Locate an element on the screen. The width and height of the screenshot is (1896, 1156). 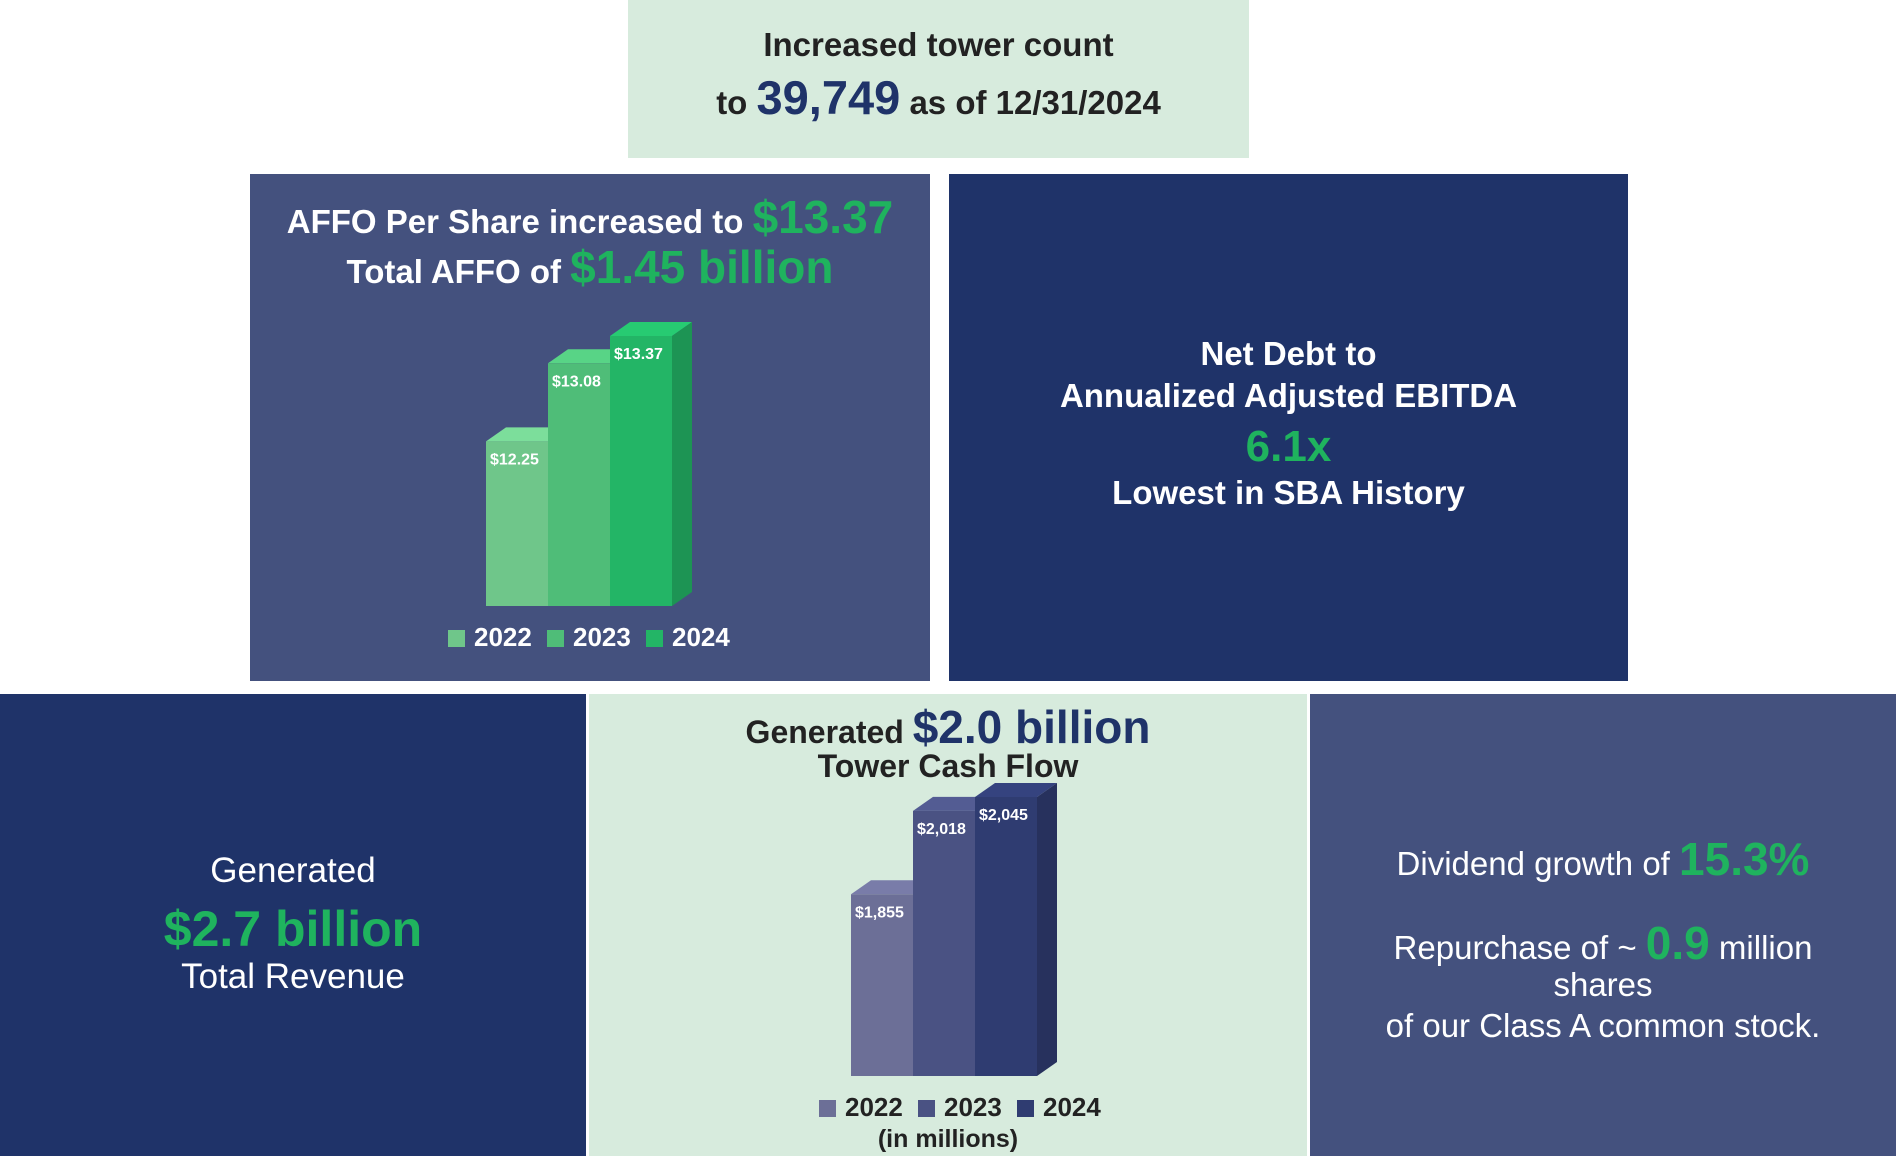
dividend-growth-line: Dividend growth of 15.3% is located at coordinates (1603, 859).